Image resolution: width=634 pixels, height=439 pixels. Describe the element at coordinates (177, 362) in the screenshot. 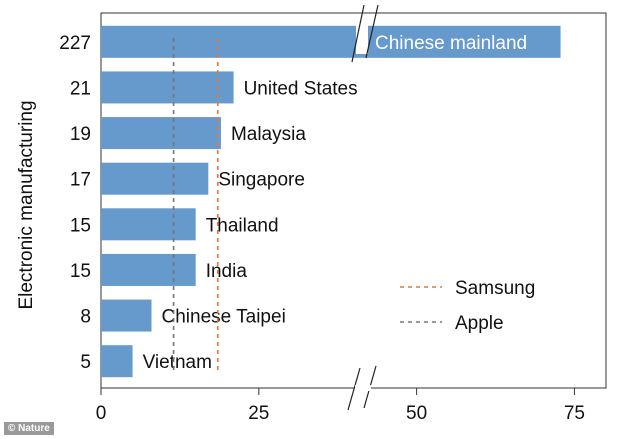

I see `bar-label-7: Vietnam` at that location.